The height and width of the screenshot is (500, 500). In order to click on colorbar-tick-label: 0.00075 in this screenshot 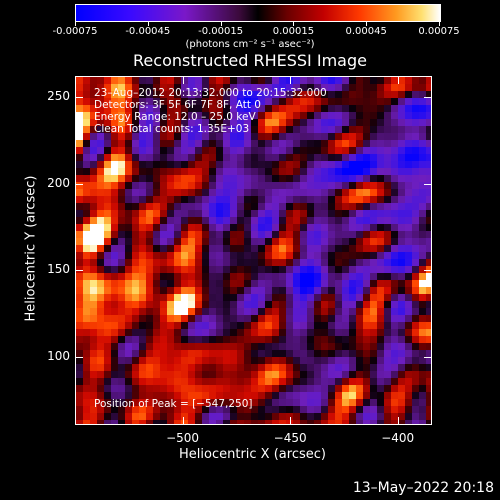, I will do `click(439, 31)`.